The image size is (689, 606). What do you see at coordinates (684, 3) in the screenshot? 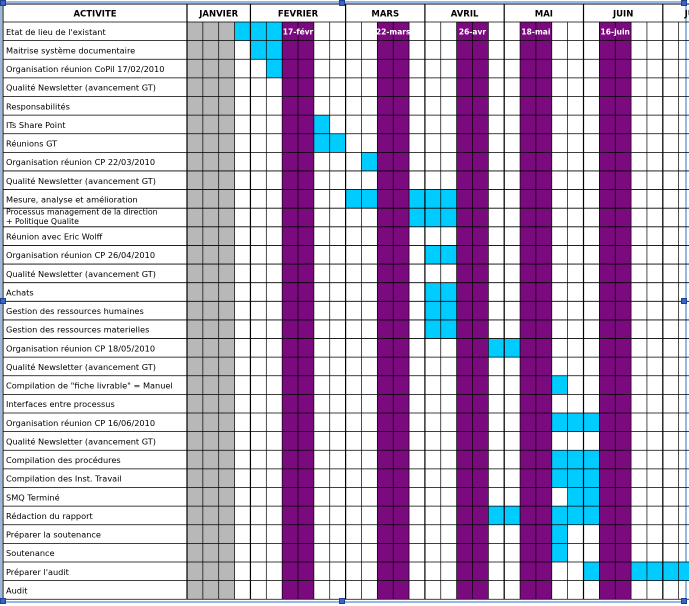
I see `resize-handle-top-right` at bounding box center [684, 3].